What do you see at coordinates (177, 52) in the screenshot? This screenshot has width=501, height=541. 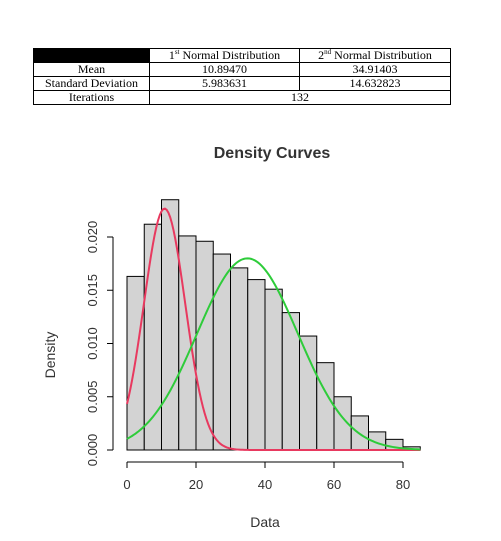 I see `header-ordinal-suffix: st` at bounding box center [177, 52].